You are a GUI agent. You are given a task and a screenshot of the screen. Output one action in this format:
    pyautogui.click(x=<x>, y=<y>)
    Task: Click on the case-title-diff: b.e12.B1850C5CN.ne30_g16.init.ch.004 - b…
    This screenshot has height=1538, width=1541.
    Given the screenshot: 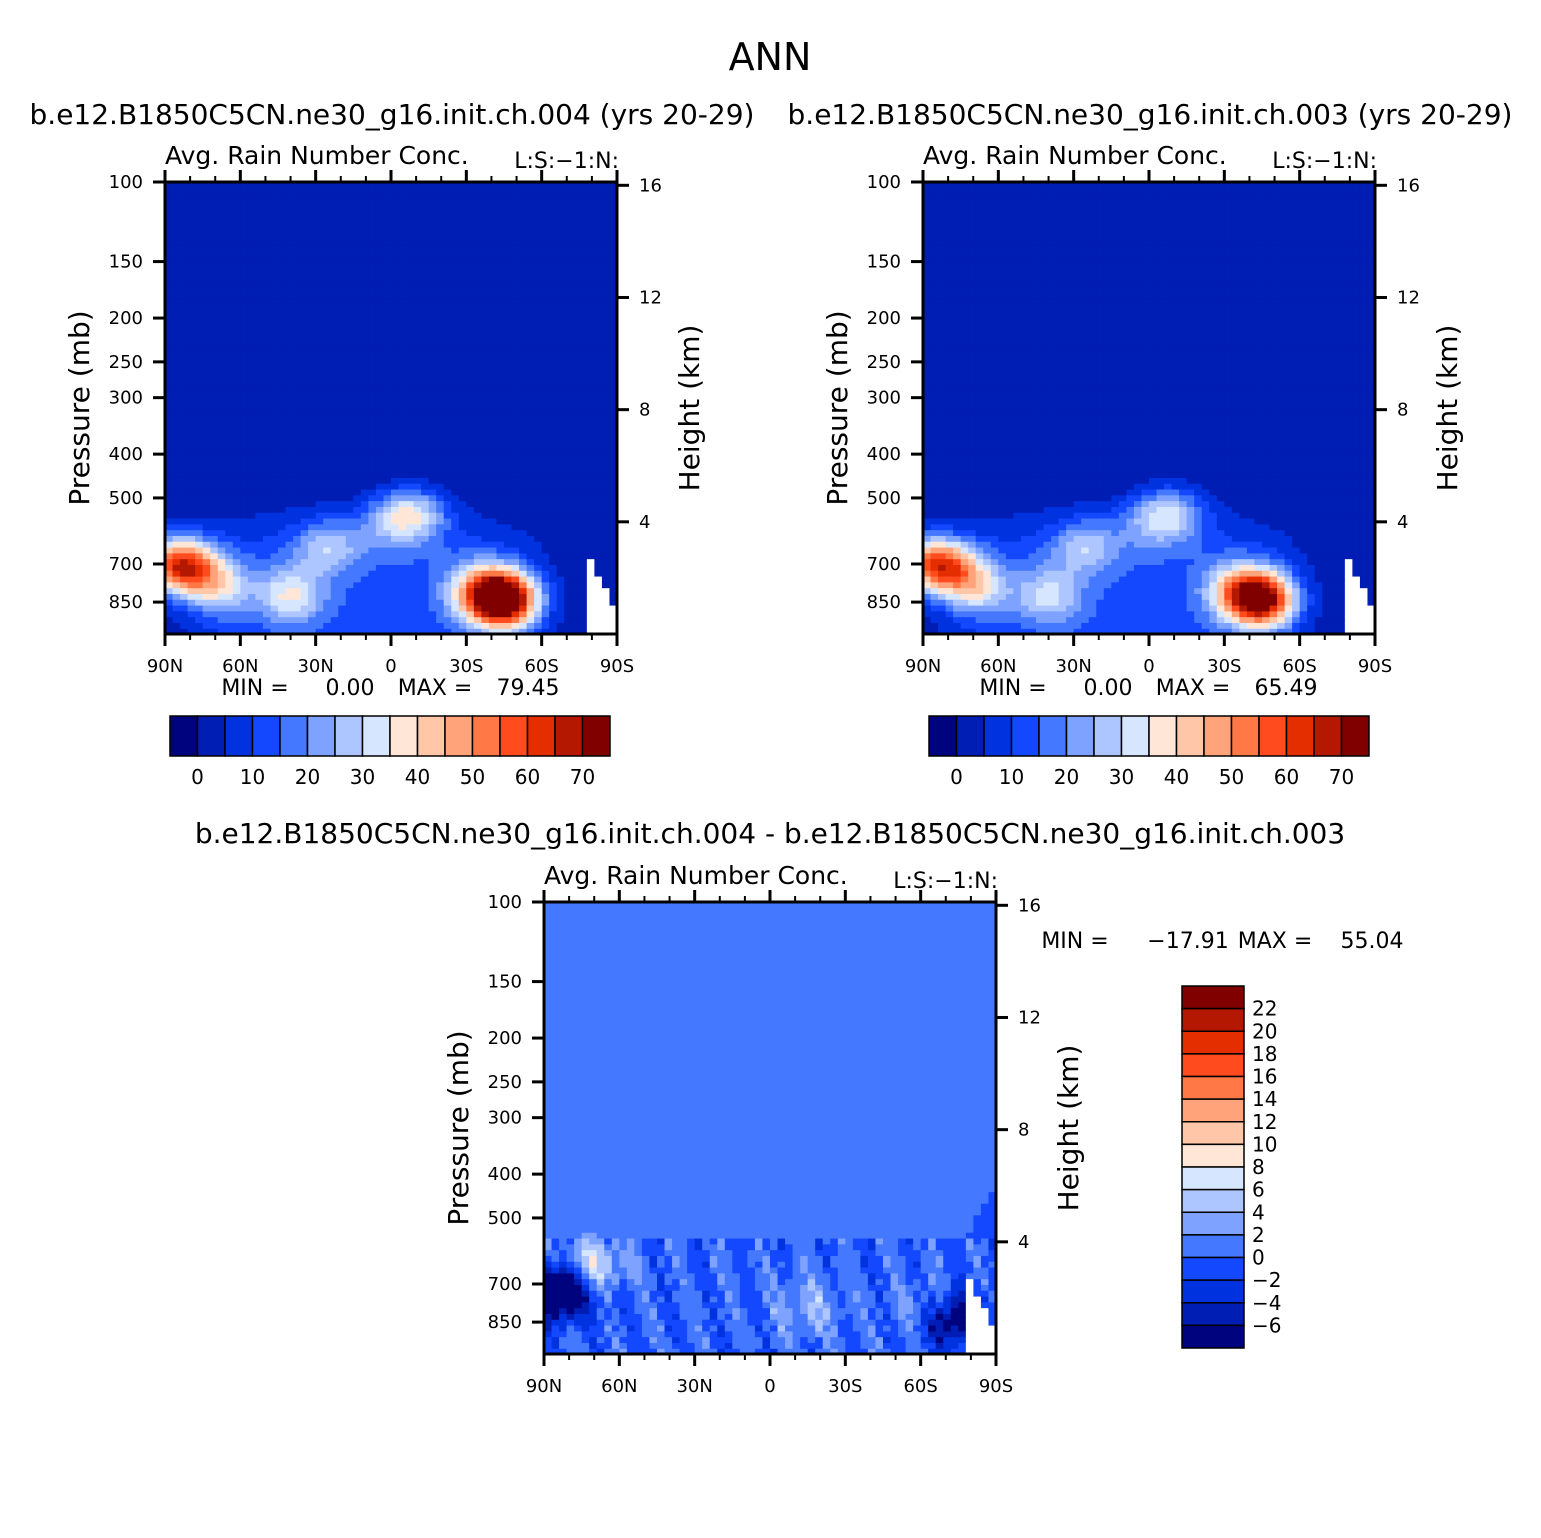 What is the action you would take?
    pyautogui.click(x=770, y=833)
    